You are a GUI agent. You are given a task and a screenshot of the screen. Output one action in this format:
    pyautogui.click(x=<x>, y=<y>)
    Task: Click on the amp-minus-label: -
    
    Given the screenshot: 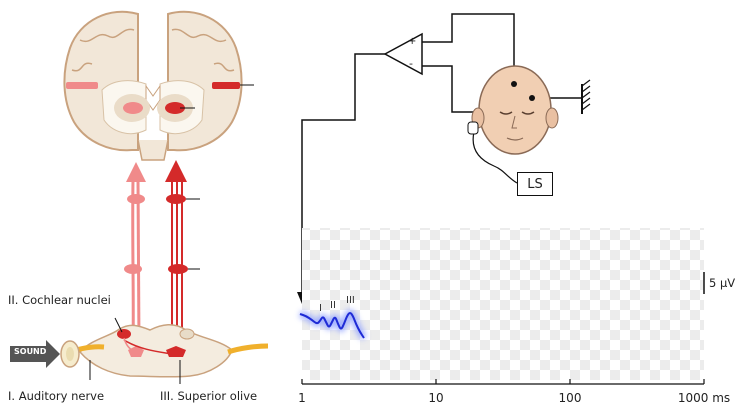 What is the action you would take?
    pyautogui.click(x=411, y=63)
    